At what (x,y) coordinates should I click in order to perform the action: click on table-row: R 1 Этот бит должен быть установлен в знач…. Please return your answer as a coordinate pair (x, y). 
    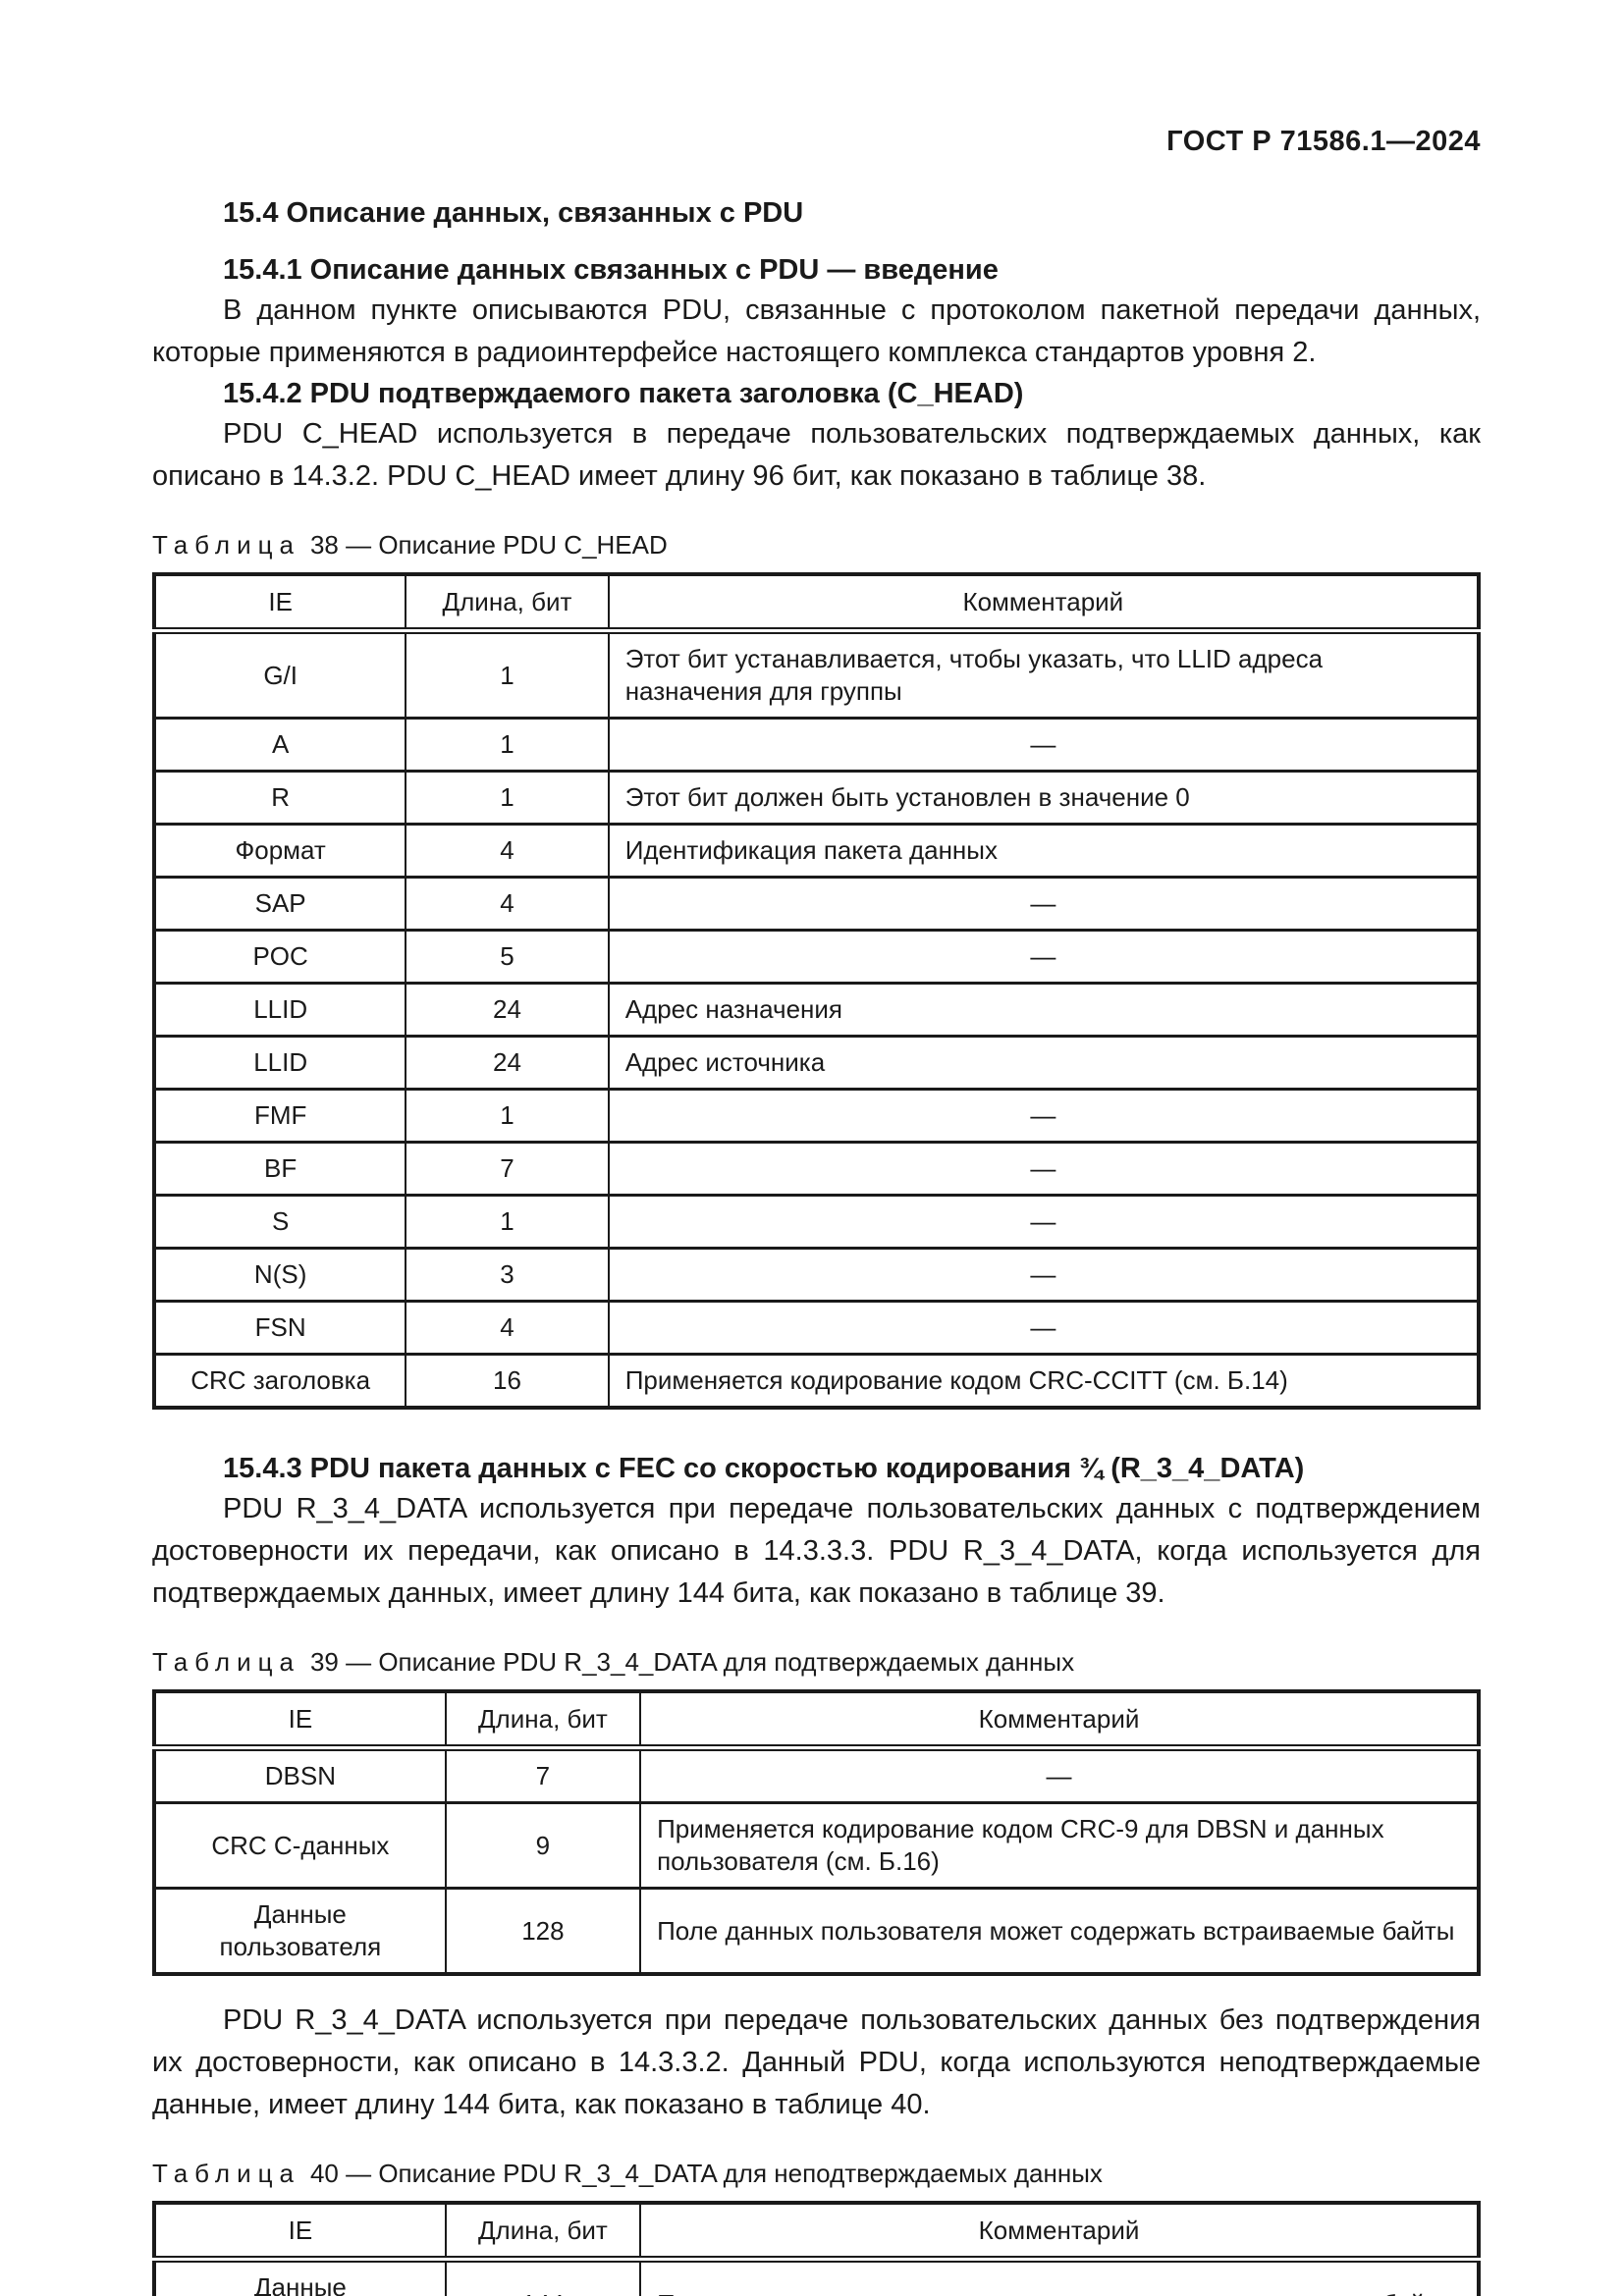
    Looking at the image, I should click on (816, 798).